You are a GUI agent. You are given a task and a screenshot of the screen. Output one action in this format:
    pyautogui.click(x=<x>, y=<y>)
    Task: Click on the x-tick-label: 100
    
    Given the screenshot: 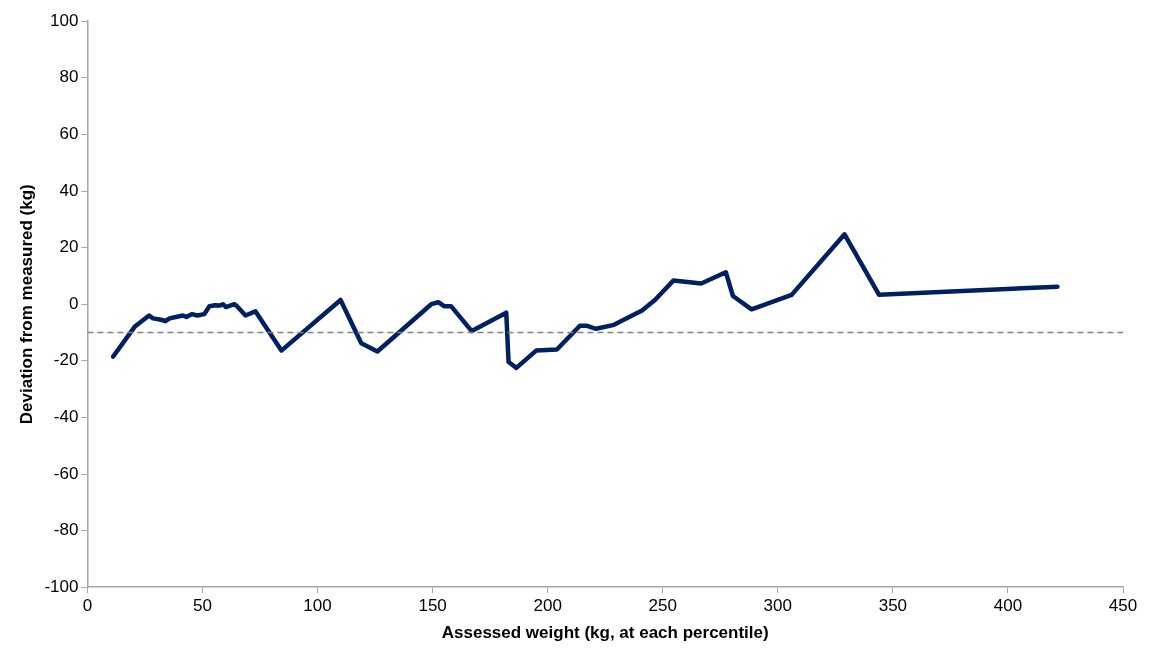 What is the action you would take?
    pyautogui.click(x=317, y=606)
    